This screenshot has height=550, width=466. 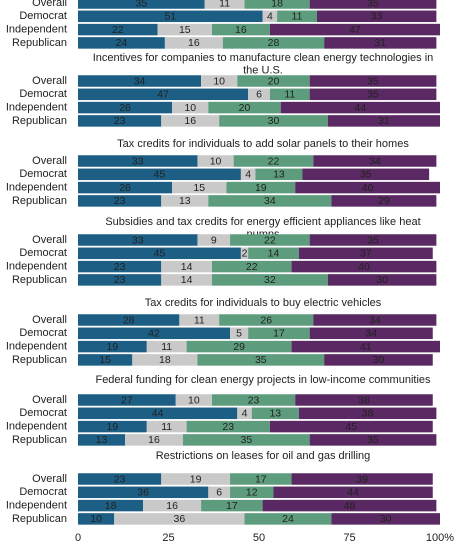 What do you see at coordinates (245, 414) in the screenshot?
I see `segment-label: 4` at bounding box center [245, 414].